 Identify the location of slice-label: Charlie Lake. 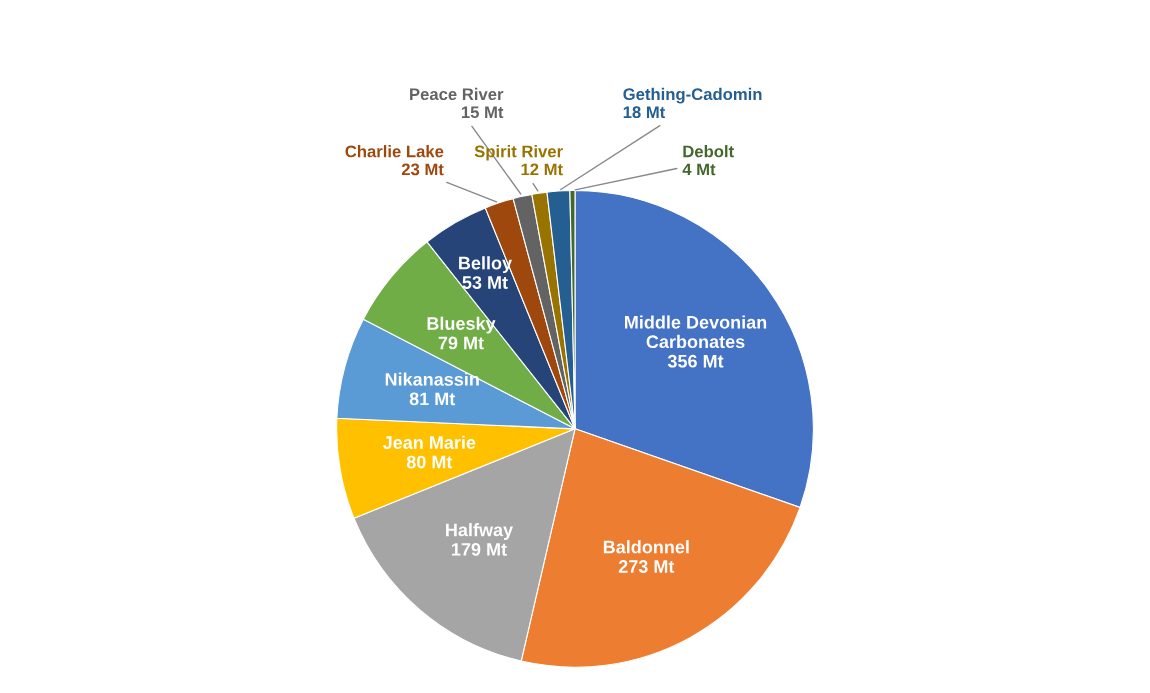
(394, 151).